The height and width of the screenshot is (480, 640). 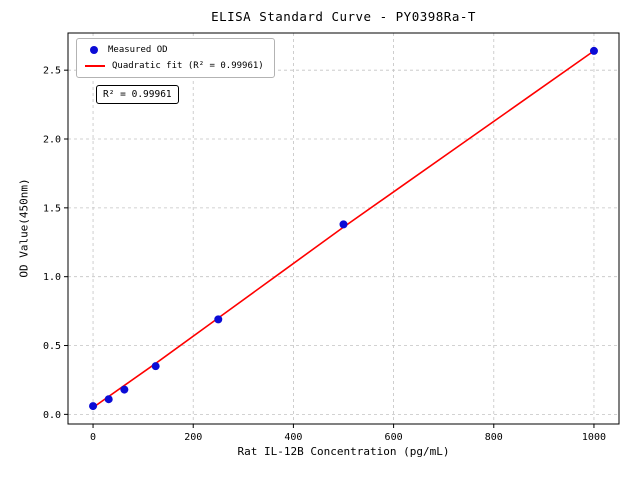 I want to click on legend-entry-measured-od: Measured OD, so click(x=174, y=50).